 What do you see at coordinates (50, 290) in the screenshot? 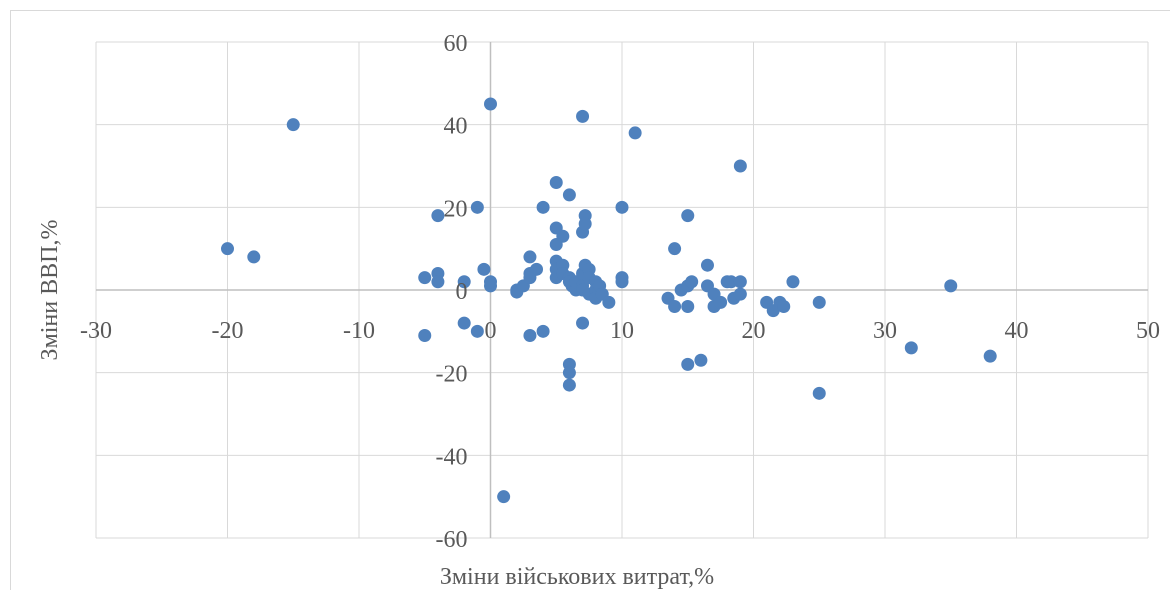
I see `y-axis-title: Зміни ВВП,%` at bounding box center [50, 290].